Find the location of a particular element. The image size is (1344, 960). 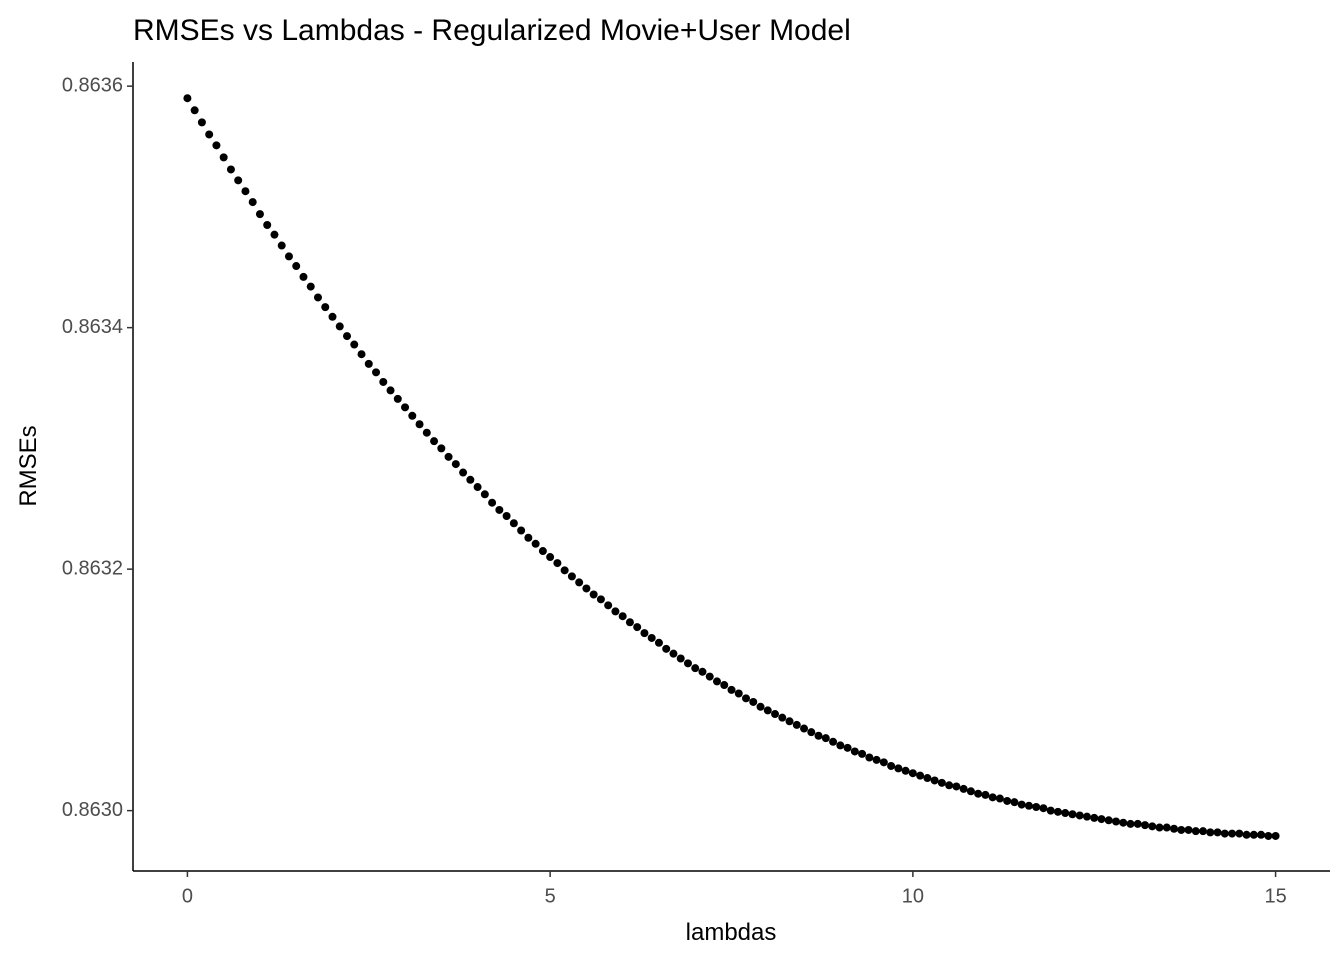

y-tick-label: 0.8636 is located at coordinates (92, 85).